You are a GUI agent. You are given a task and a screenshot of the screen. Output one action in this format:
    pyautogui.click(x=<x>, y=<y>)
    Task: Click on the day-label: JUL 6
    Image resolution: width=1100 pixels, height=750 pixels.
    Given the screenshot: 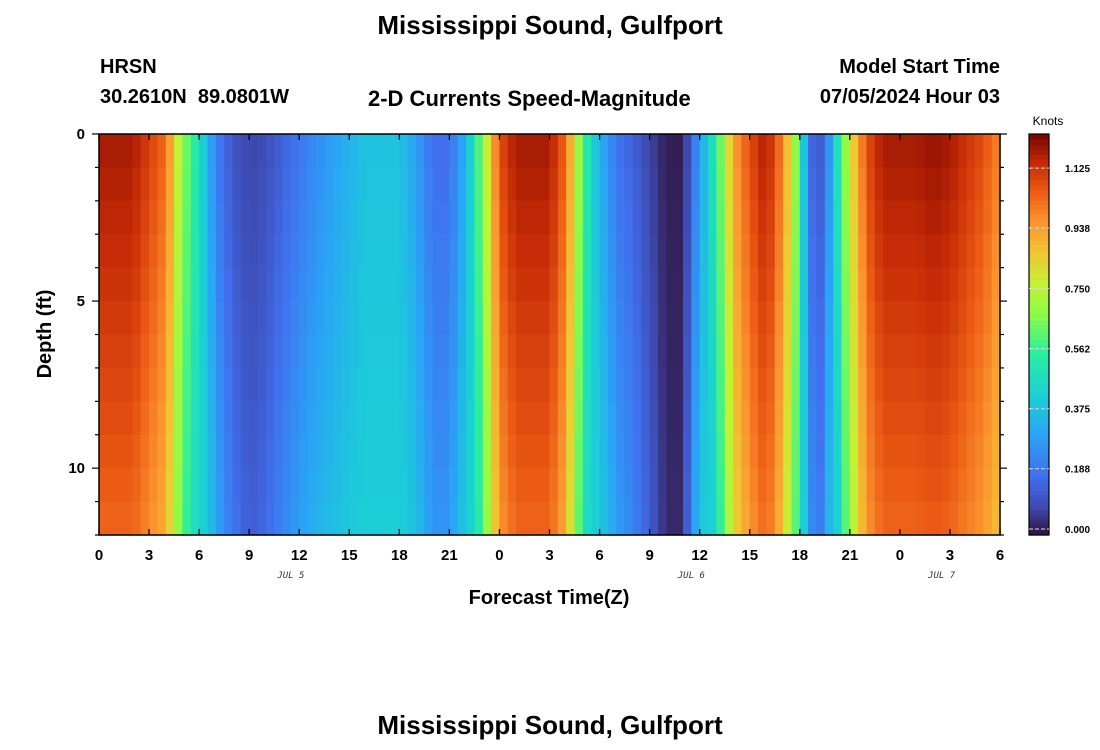 What is the action you would take?
    pyautogui.click(x=691, y=576)
    